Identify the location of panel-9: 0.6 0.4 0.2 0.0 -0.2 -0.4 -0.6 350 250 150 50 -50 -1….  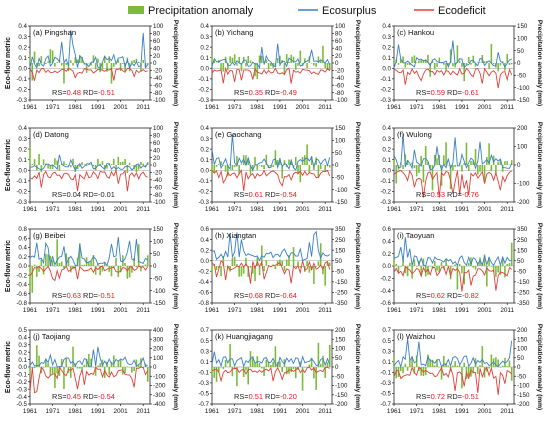
(461, 268).